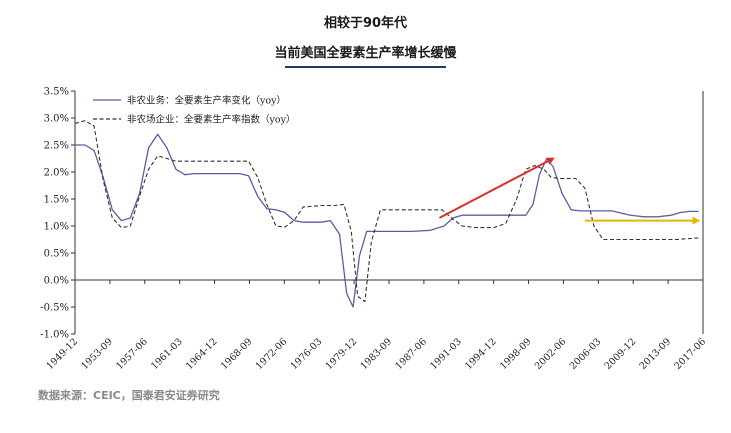 Image resolution: width=731 pixels, height=433 pixels. What do you see at coordinates (376, 354) in the screenshot?
I see `x-tick-label: 1983-09` at bounding box center [376, 354].